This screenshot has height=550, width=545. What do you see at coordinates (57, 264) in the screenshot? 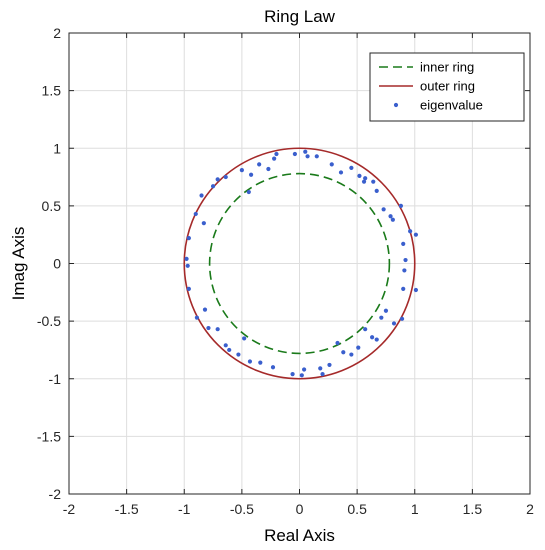
I see `y-tick-label: 0` at bounding box center [57, 264].